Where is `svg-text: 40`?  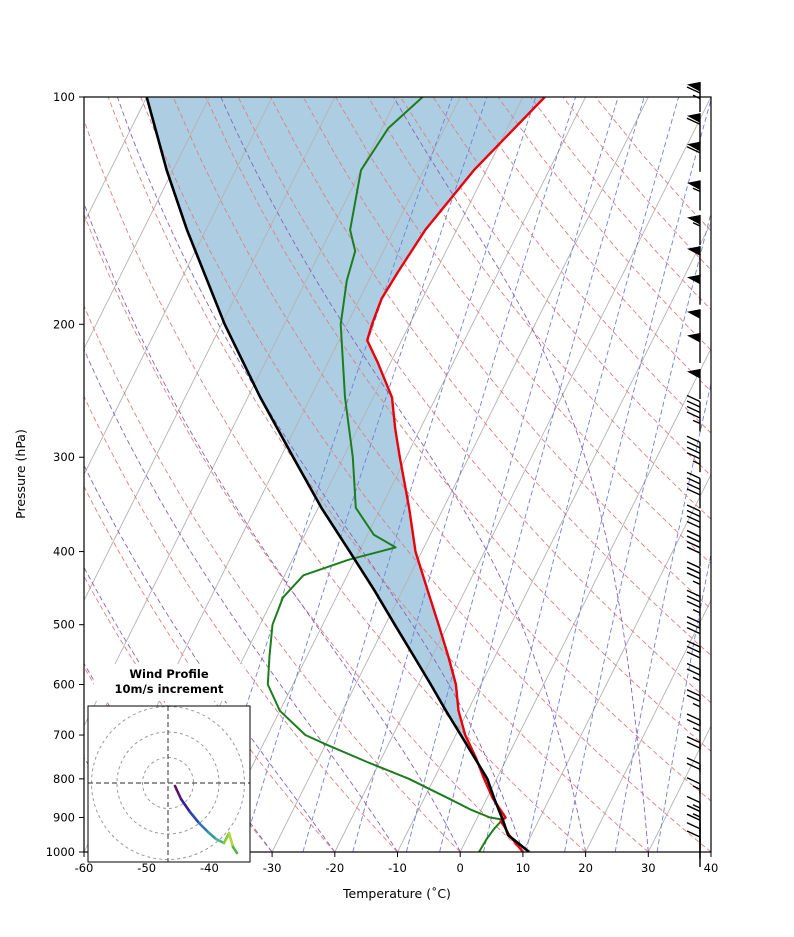 svg-text: 40 is located at coordinates (711, 868).